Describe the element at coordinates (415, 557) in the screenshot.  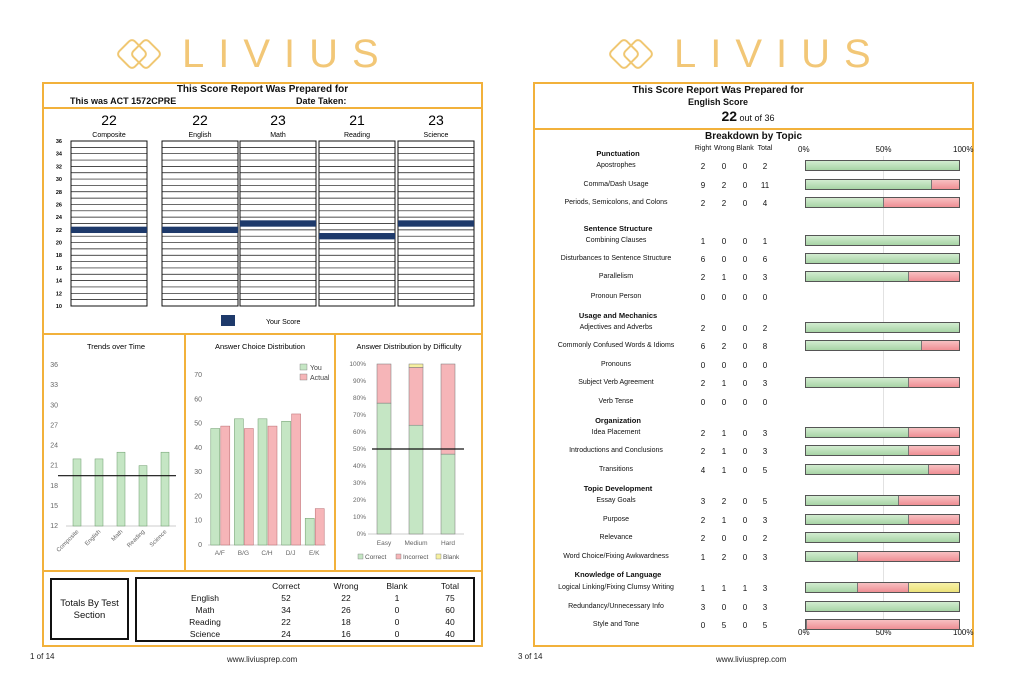
I see `difficulty-legend-label: Incorrect` at that location.